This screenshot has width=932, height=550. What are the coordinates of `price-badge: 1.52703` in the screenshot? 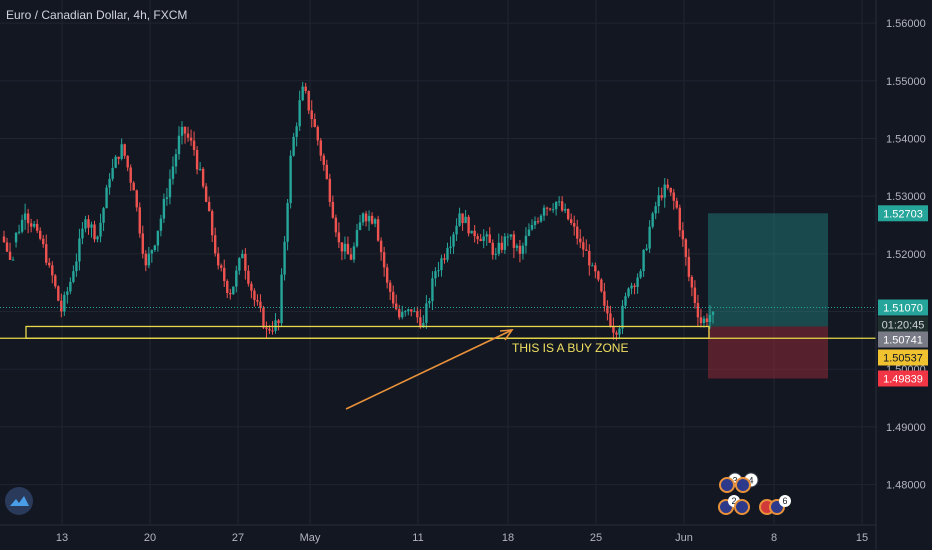 It's located at (903, 213).